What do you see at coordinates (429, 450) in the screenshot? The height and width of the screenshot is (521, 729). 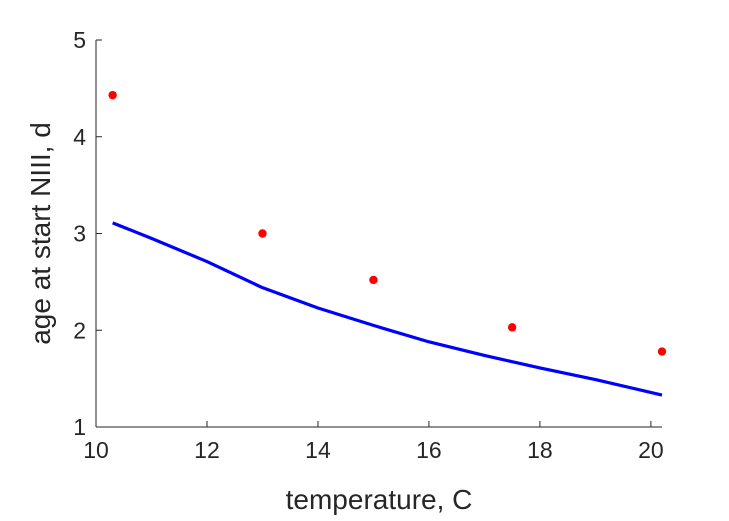 I see `x-tick-label: 16` at bounding box center [429, 450].